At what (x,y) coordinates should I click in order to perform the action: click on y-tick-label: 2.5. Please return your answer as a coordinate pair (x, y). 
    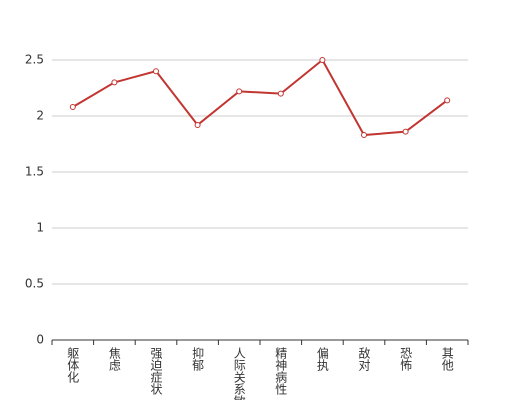
    Looking at the image, I should click on (34, 60).